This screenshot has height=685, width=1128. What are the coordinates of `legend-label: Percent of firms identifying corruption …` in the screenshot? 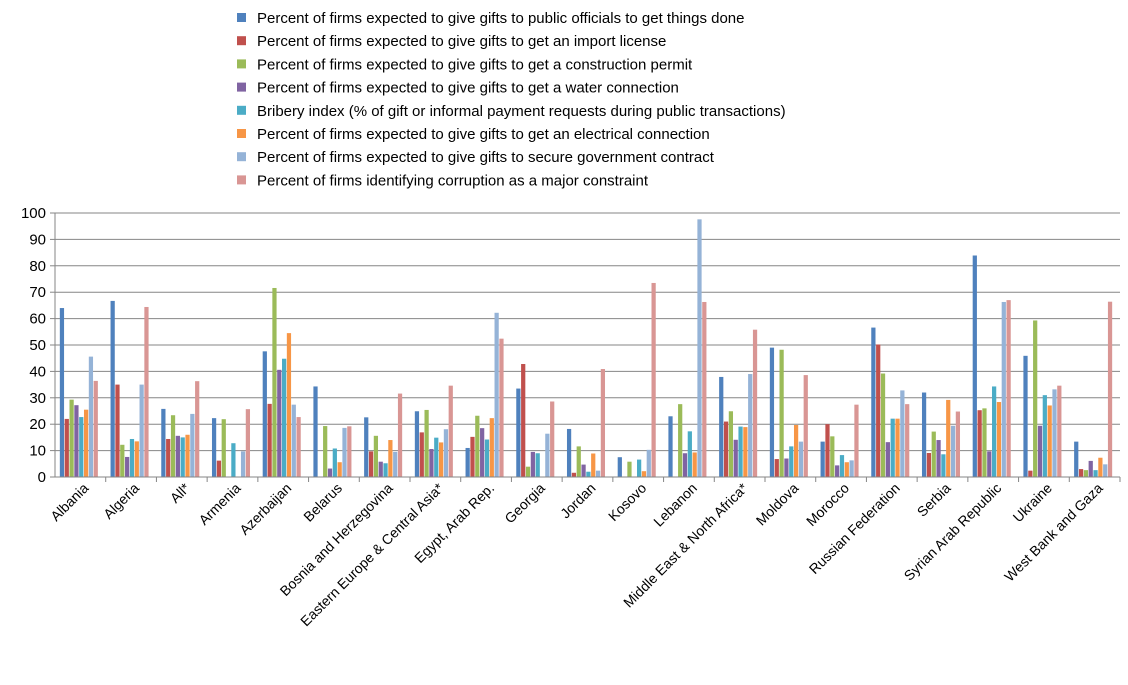 It's located at (453, 180).